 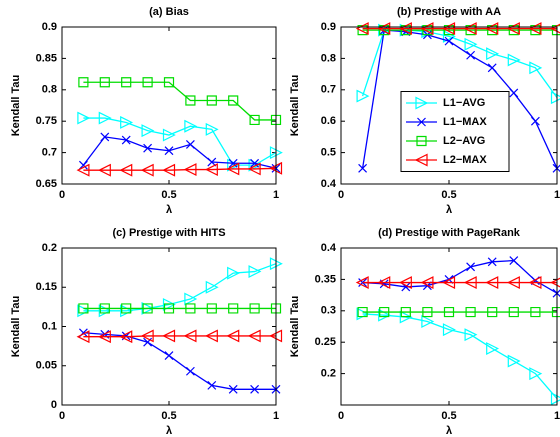 I want to click on plot-group, so click(x=179, y=127).